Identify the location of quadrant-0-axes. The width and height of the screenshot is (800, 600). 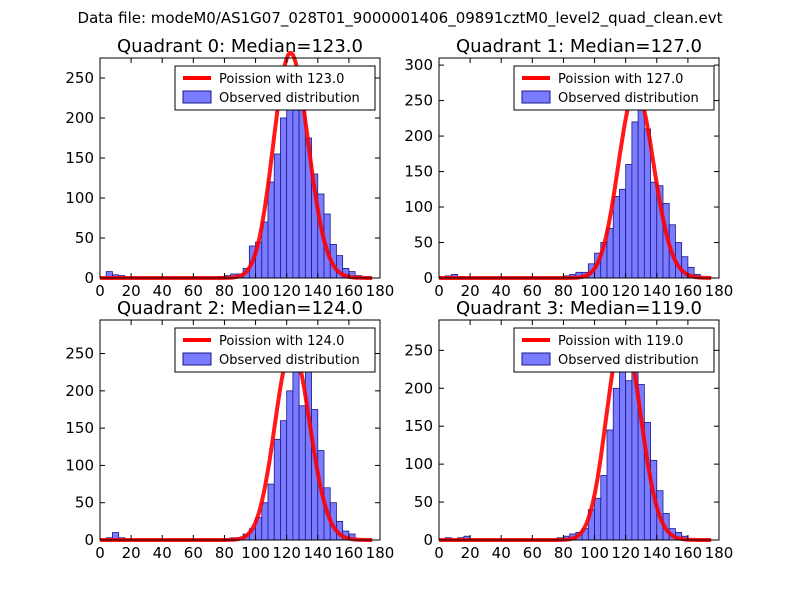
(240, 168).